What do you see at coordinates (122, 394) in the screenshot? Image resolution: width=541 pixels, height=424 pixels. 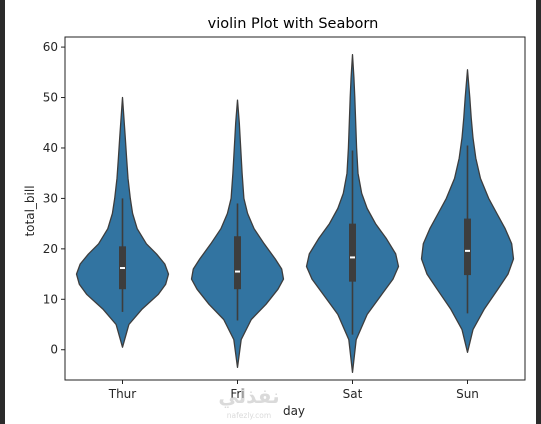 I see `x-tick-label-thur: Thur` at bounding box center [122, 394].